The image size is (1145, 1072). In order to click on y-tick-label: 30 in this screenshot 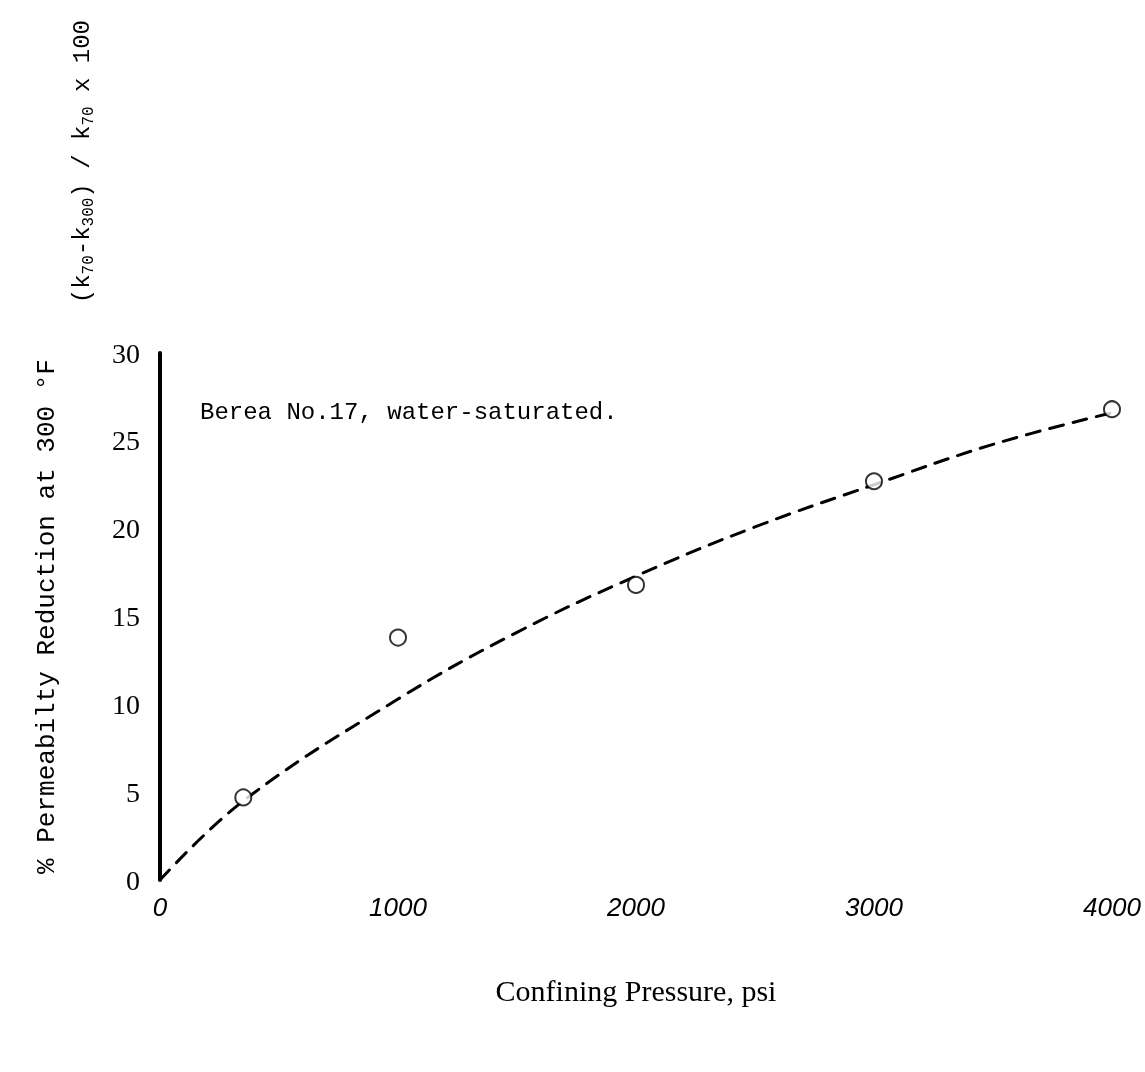, I will do `click(126, 353)`.